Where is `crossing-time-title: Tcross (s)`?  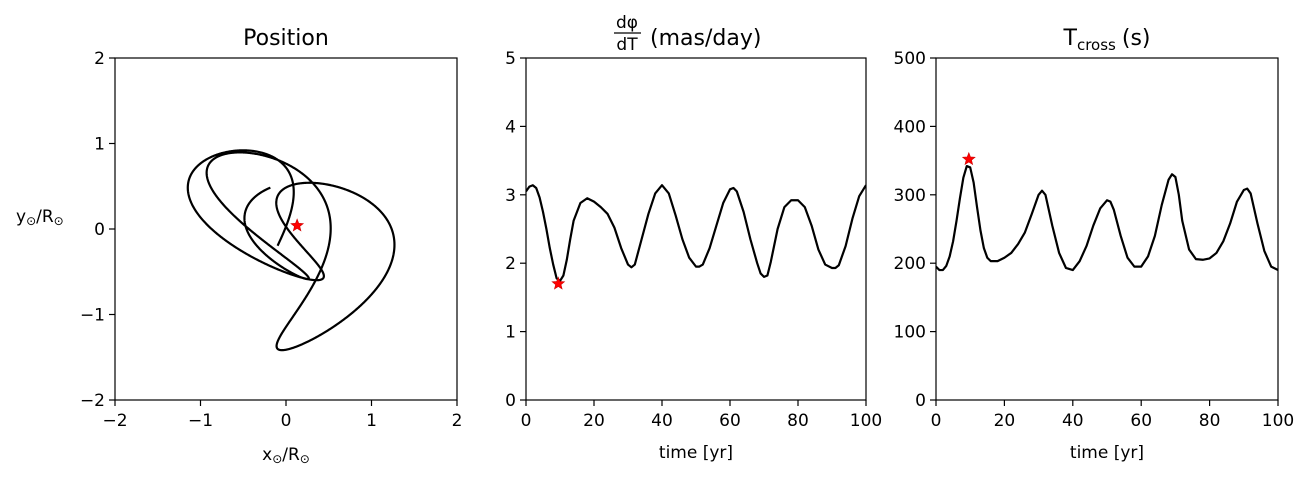
crossing-time-title: Tcross (s) is located at coordinates (1107, 40).